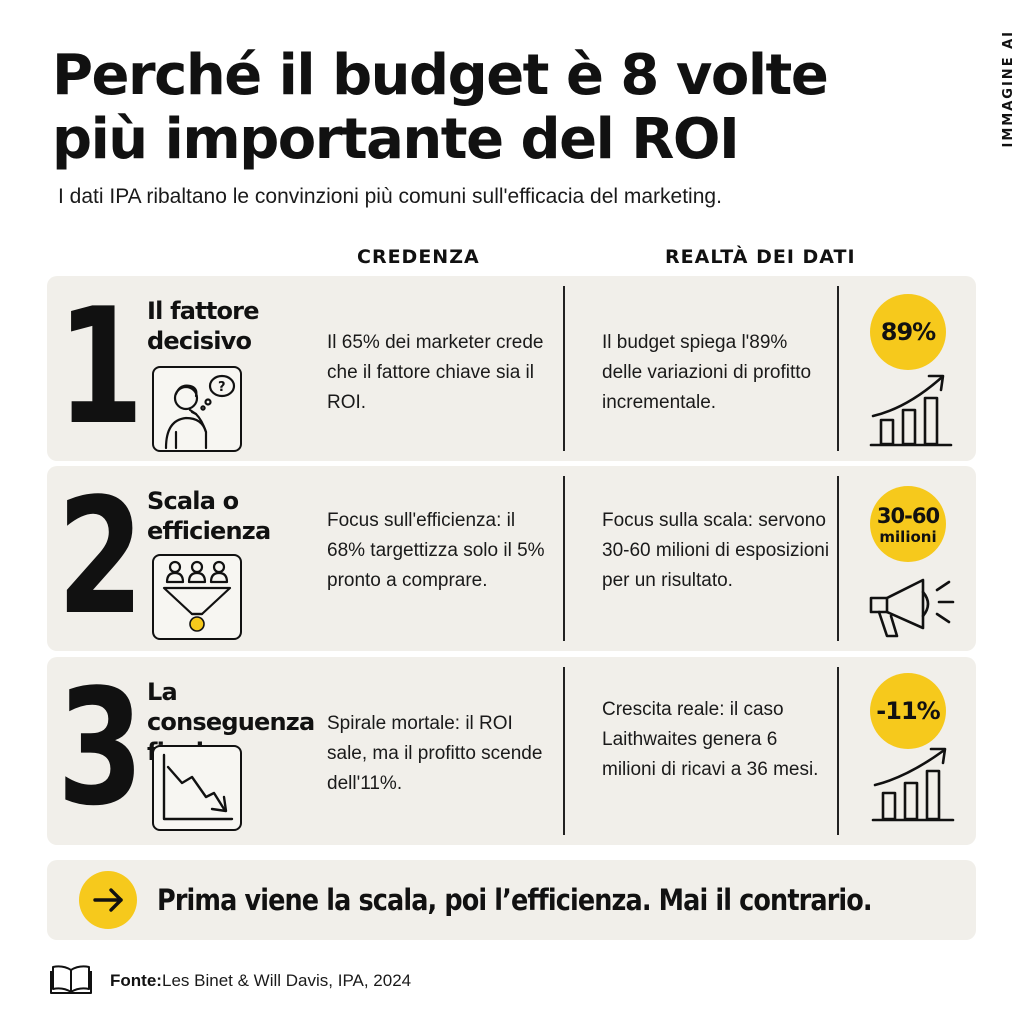  Describe the element at coordinates (71, 979) in the screenshot. I see `open-book-icon` at that location.